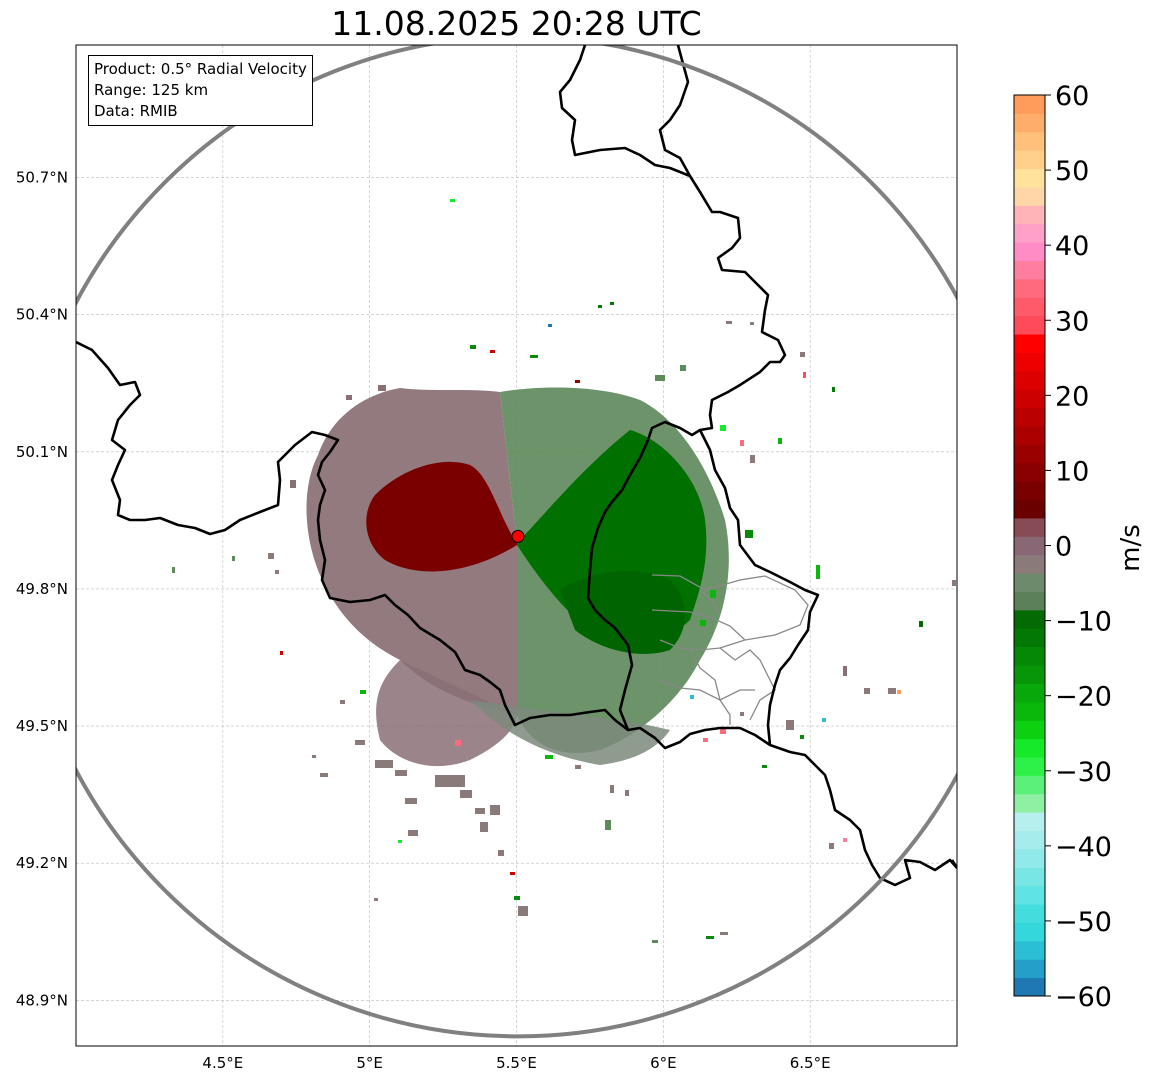 Image resolution: width=1171 pixels, height=1081 pixels. I want to click on lon-tick-label: 6°E, so click(663, 1063).